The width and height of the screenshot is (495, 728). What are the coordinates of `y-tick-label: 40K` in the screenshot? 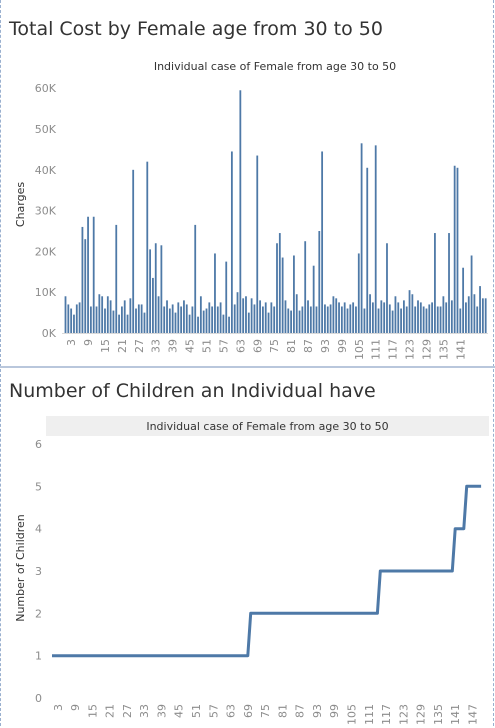 It's located at (46, 170).